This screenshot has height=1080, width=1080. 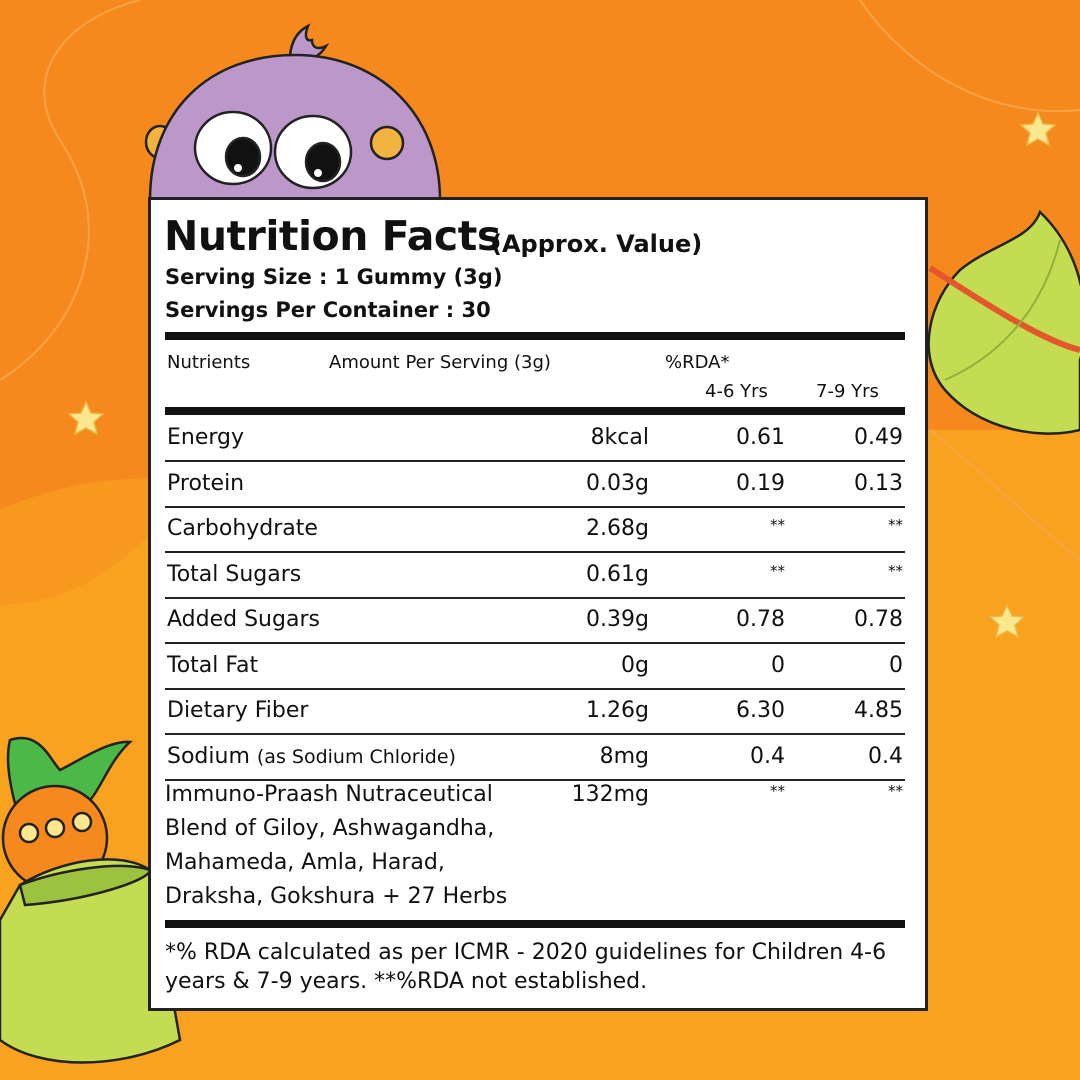 What do you see at coordinates (760, 619) in the screenshot?
I see `rda-4-6: 0.78` at bounding box center [760, 619].